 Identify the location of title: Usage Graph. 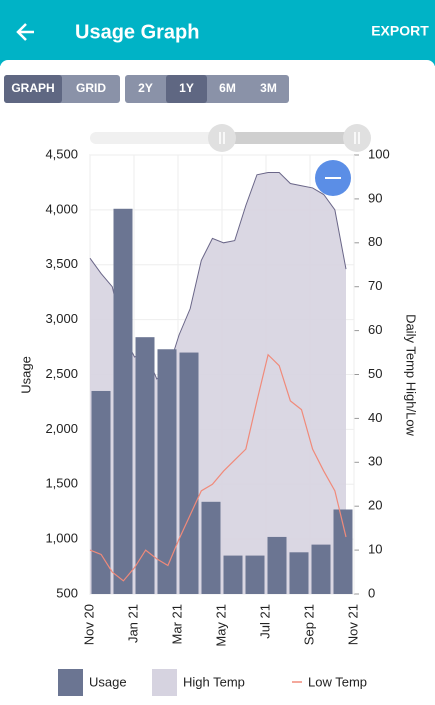
(137, 32).